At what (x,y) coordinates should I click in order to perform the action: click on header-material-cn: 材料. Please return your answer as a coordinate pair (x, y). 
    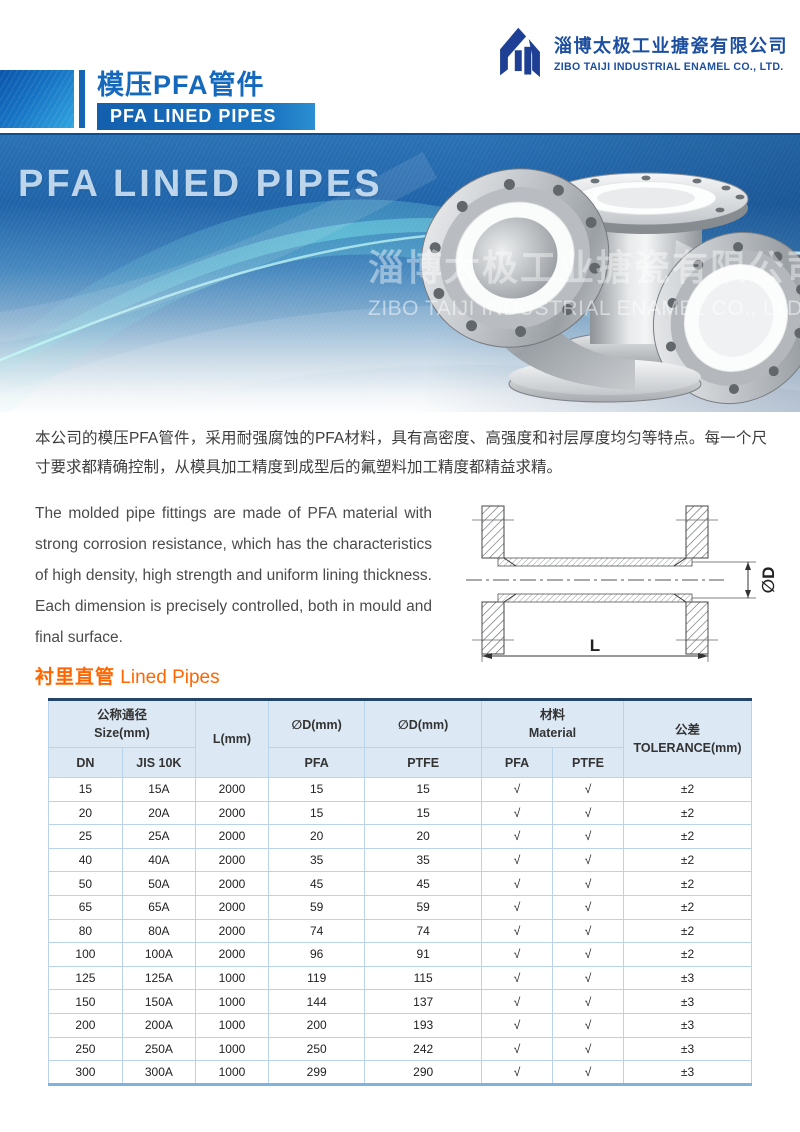
    Looking at the image, I should click on (553, 715).